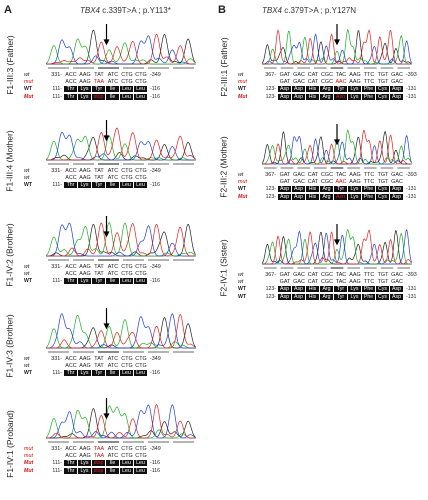 The width and height of the screenshot is (428, 500). Describe the element at coordinates (10, 65) in the screenshot. I see `individual-label-text: F1-III:3 (Father)` at that location.